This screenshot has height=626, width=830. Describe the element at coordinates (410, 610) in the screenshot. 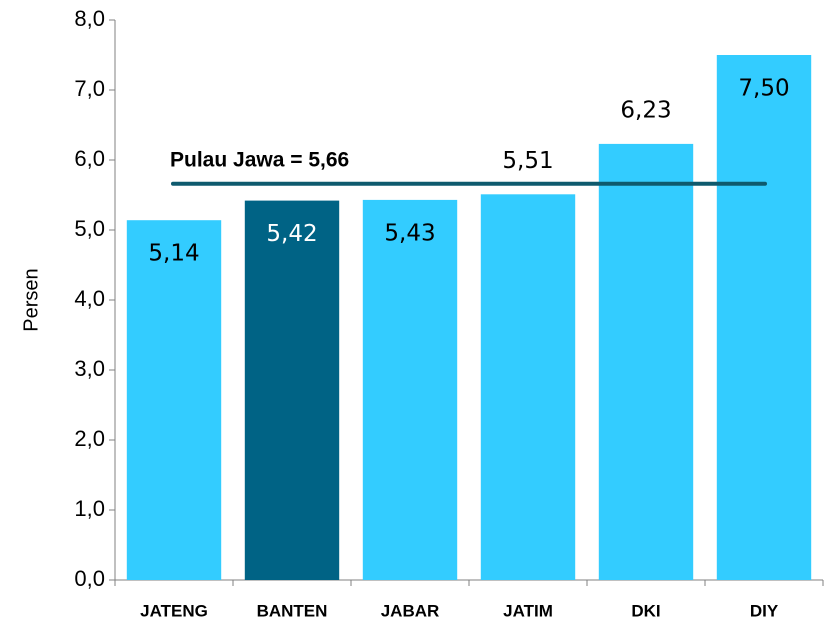

I see `x-tick-label: JABAR` at that location.